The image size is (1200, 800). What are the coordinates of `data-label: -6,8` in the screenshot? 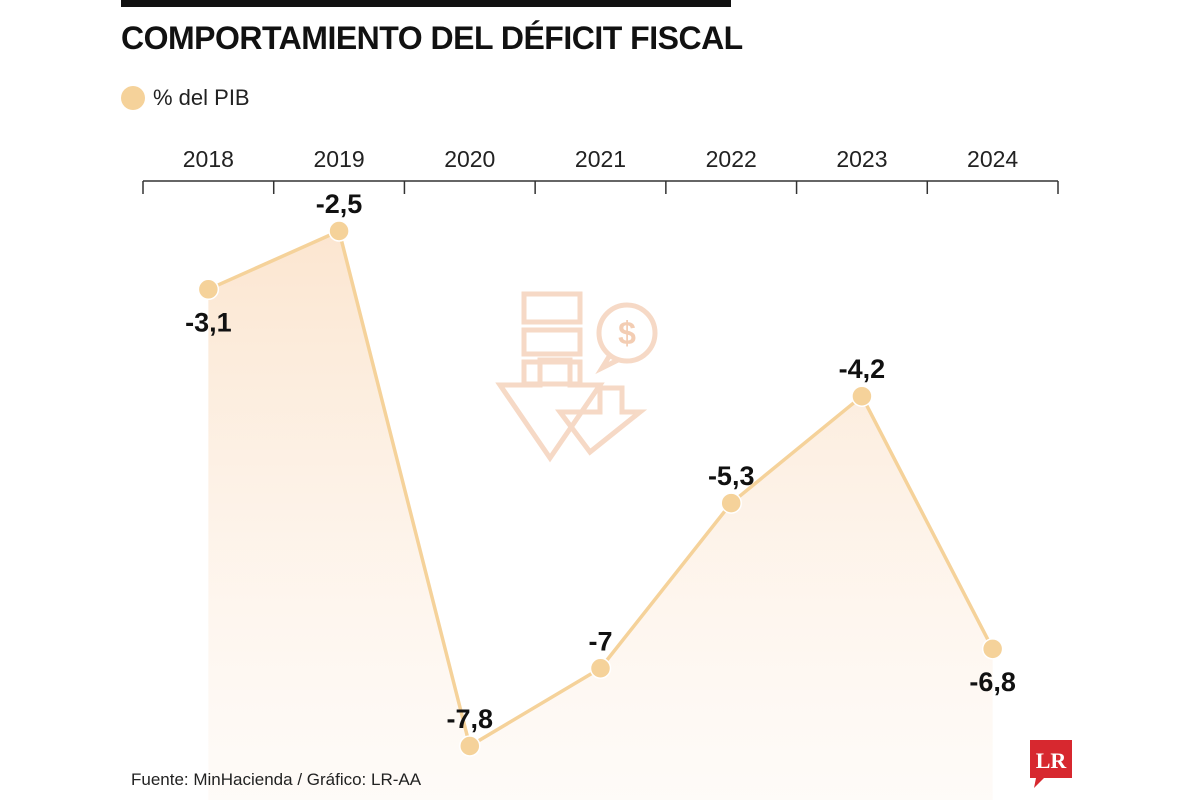 It's located at (992, 682).